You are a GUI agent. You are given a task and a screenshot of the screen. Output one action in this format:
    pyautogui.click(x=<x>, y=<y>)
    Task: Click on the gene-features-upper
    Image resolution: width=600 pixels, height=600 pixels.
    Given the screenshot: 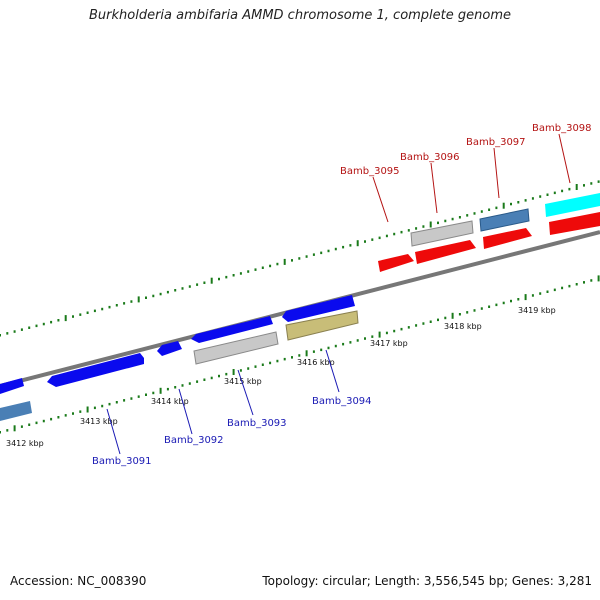 What is the action you would take?
    pyautogui.click(x=489, y=232)
    